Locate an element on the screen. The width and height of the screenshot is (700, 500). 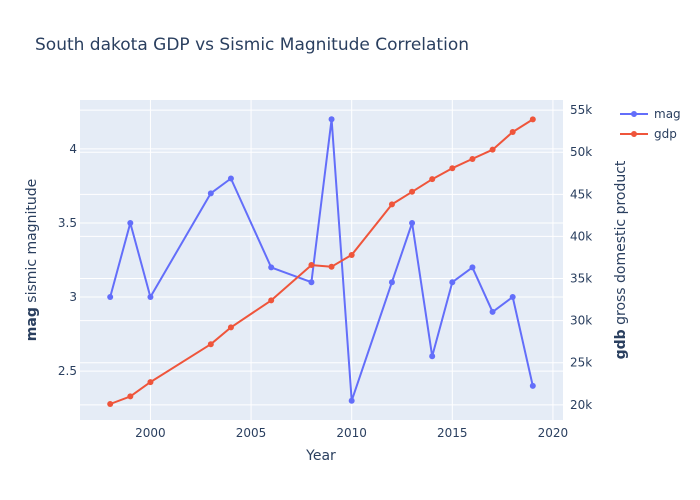
y-left-axis-title-bold: mag is located at coordinates (32, 324).